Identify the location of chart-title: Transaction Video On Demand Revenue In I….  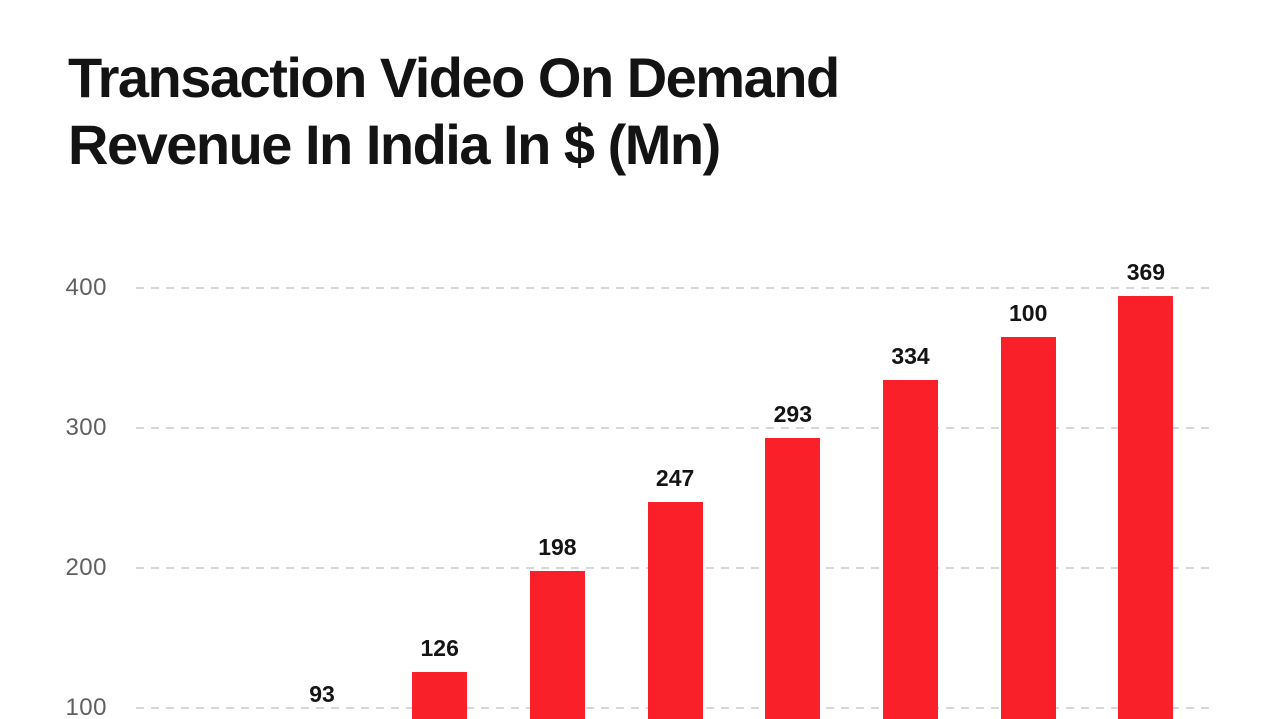
(454, 111).